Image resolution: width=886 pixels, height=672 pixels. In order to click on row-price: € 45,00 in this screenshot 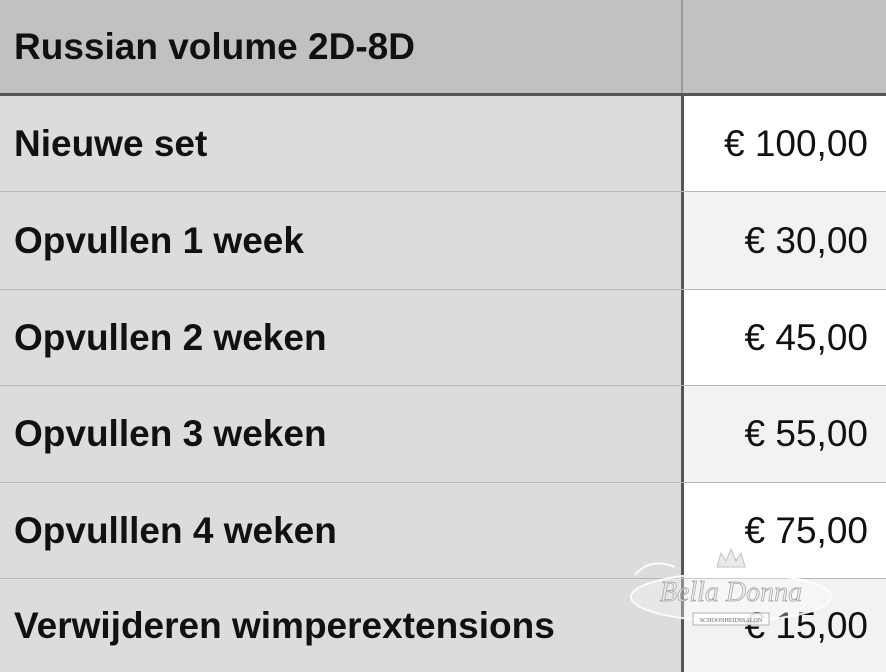, I will do `click(783, 337)`.